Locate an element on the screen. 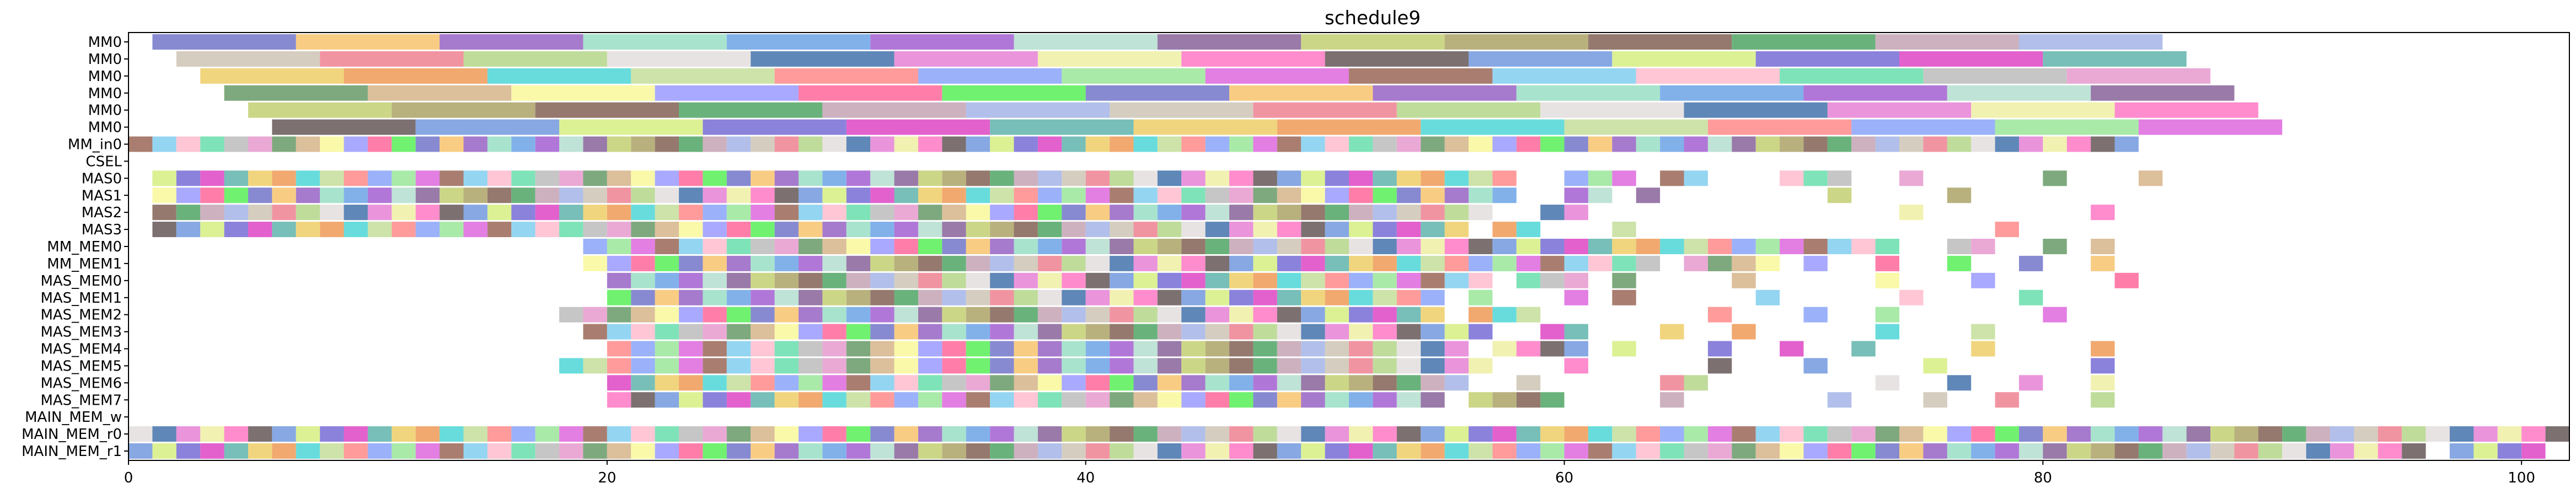 This screenshot has width=2576, height=499. row-label: MM0 is located at coordinates (105, 93).